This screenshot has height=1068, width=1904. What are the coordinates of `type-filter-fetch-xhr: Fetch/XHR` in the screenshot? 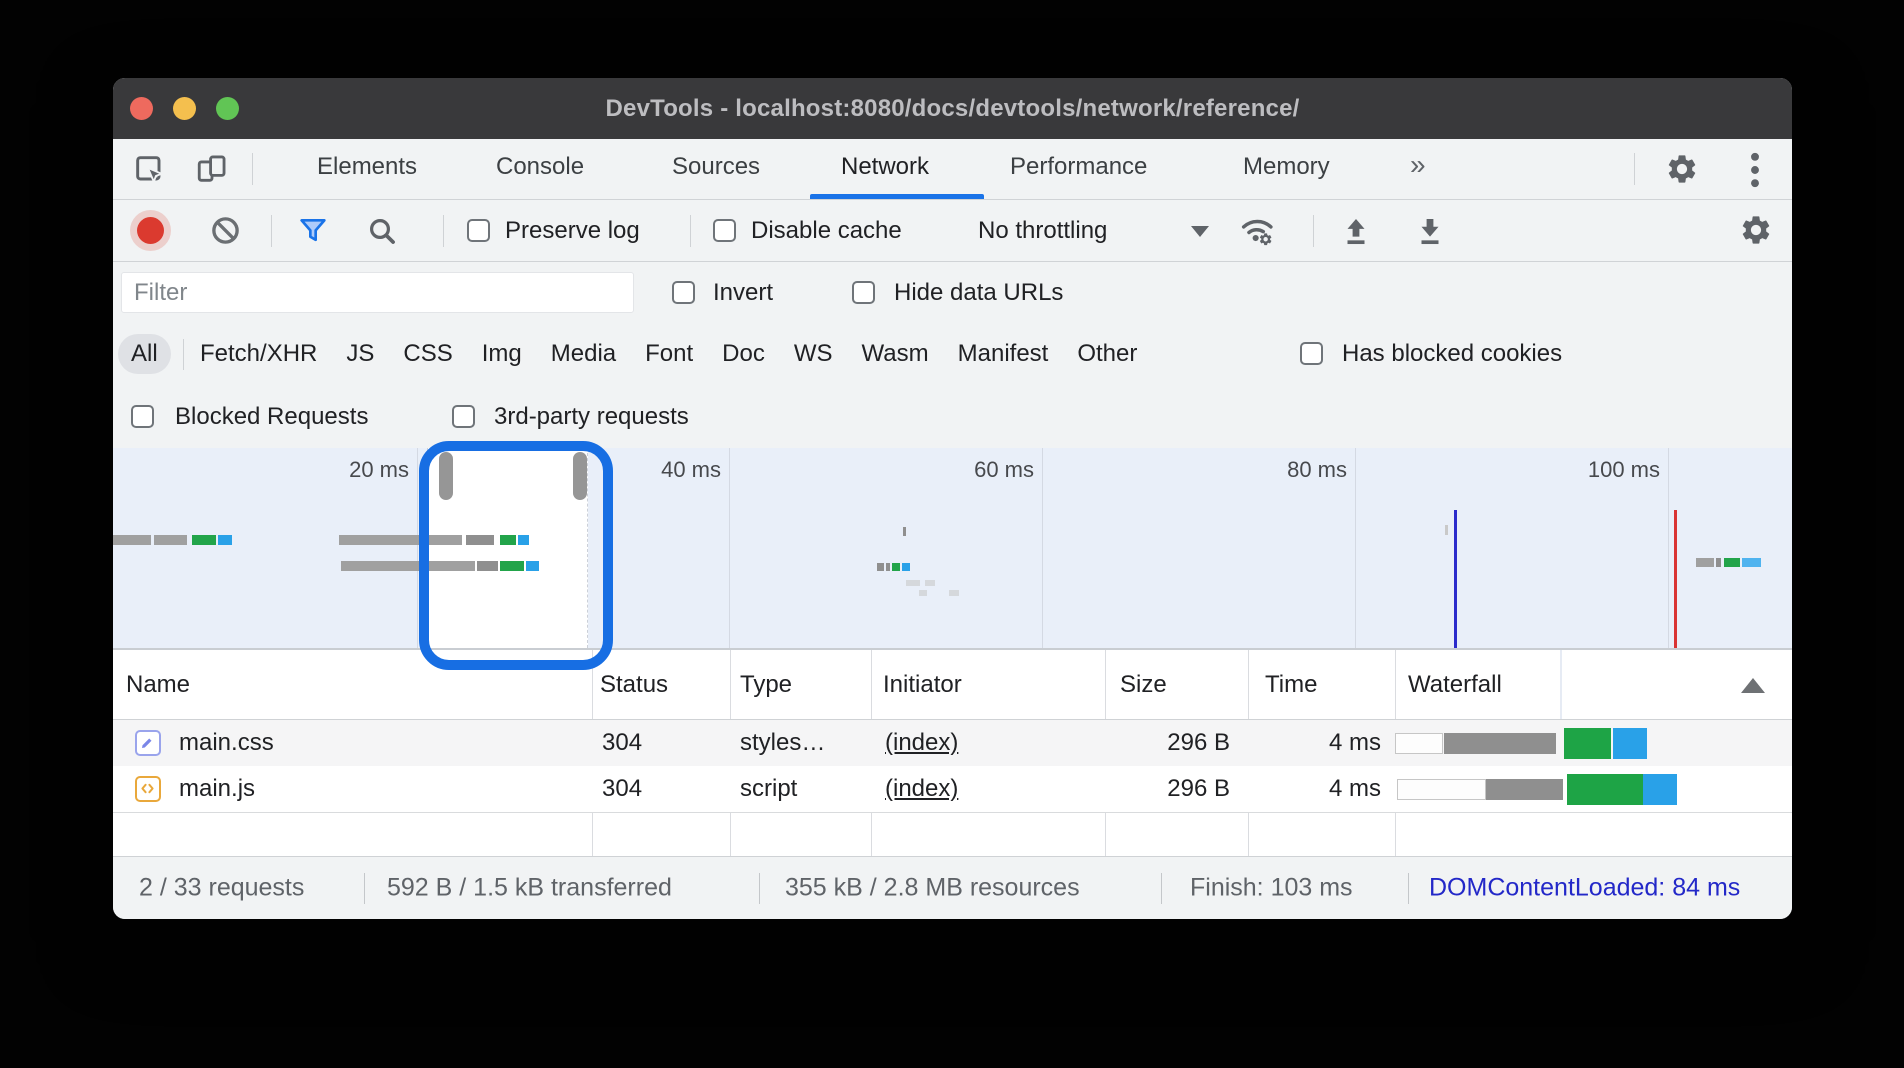 It's located at (259, 353).